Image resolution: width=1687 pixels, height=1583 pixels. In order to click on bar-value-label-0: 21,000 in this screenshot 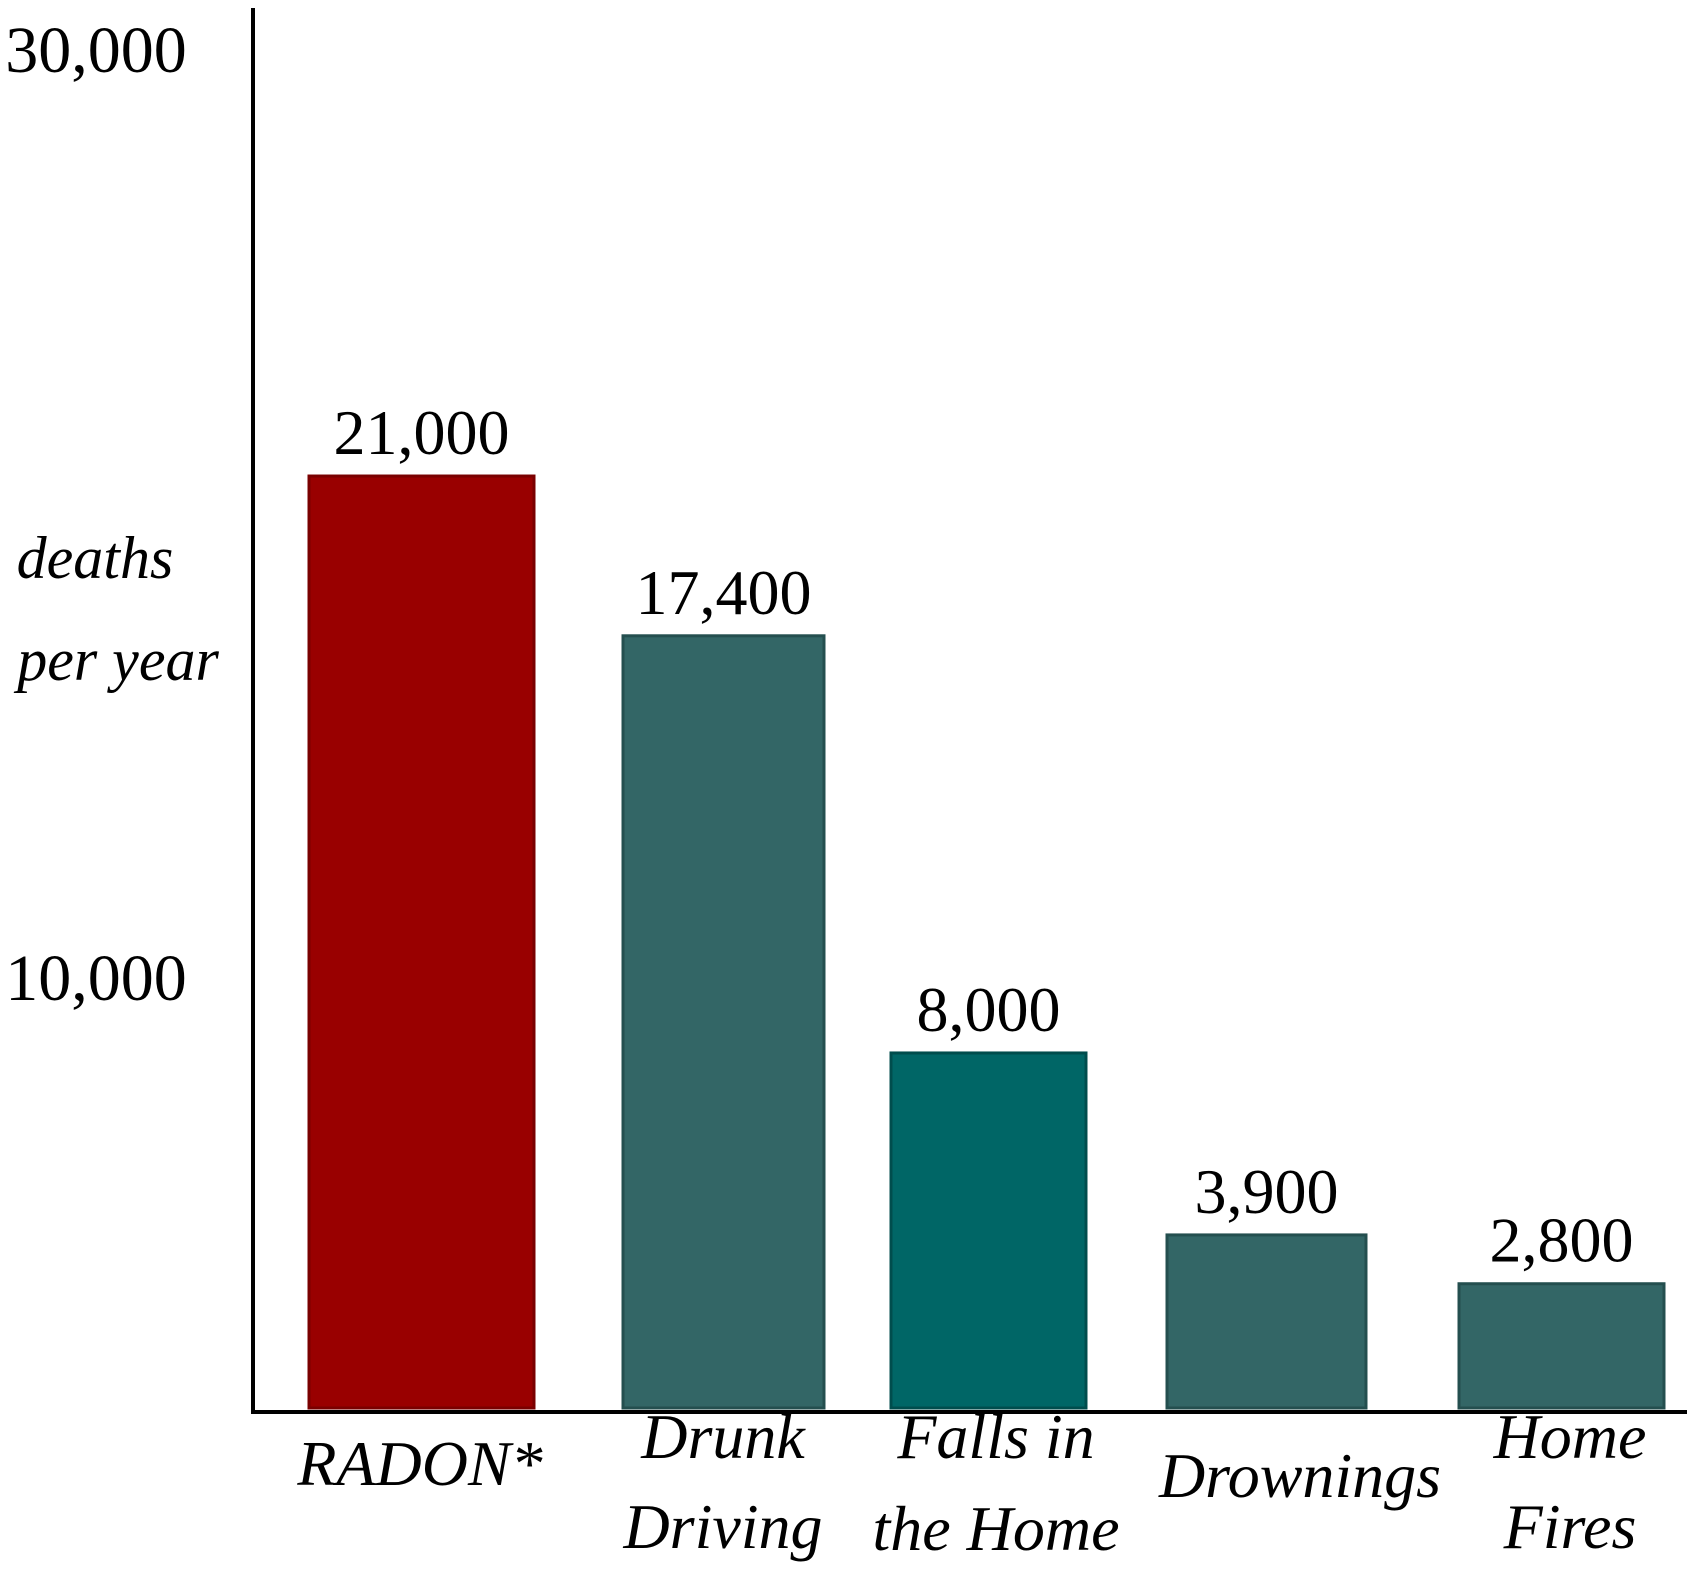, I will do `click(422, 432)`.